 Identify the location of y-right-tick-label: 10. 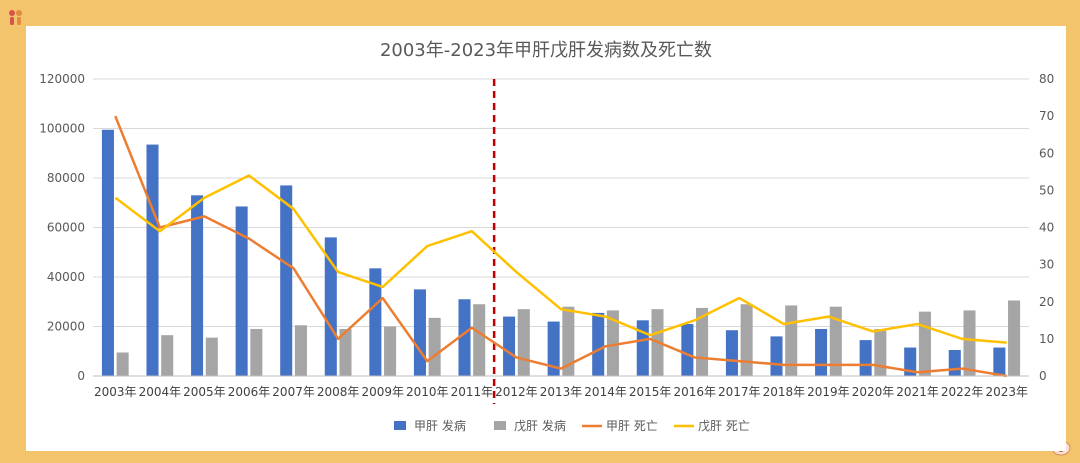
(1046, 339).